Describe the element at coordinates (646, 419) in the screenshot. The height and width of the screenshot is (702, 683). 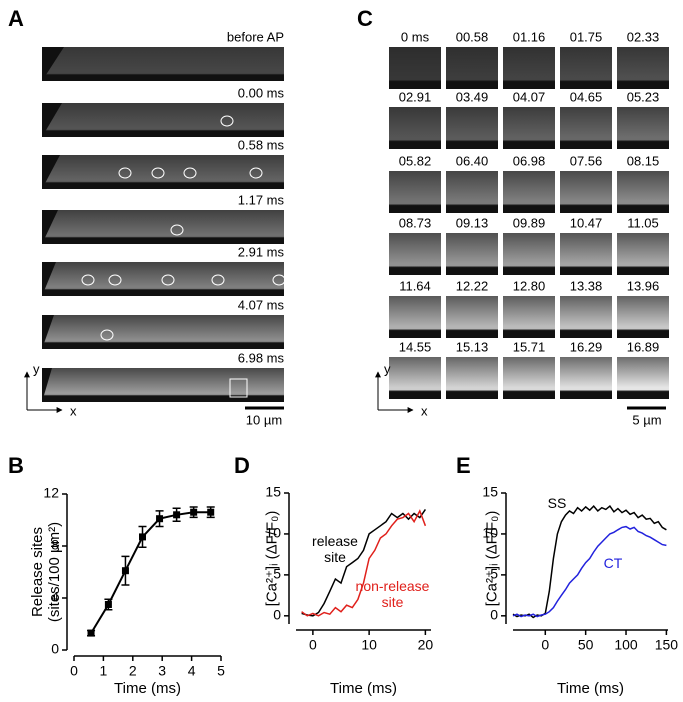
I see `scale-label: 5 µm` at that location.